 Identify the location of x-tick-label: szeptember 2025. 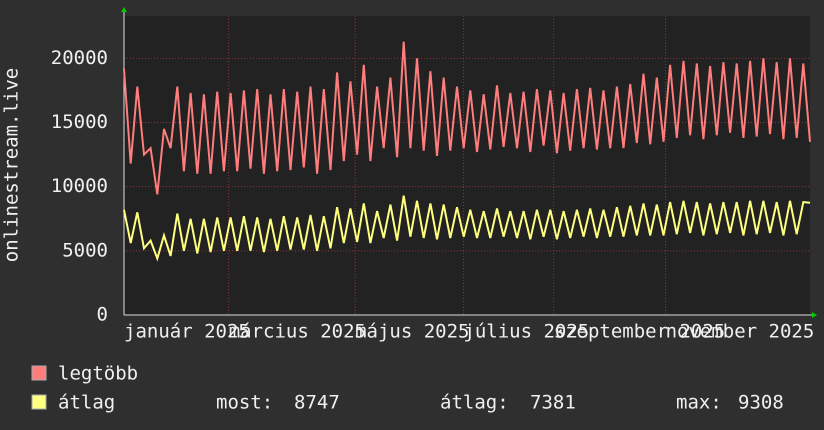
(640, 332).